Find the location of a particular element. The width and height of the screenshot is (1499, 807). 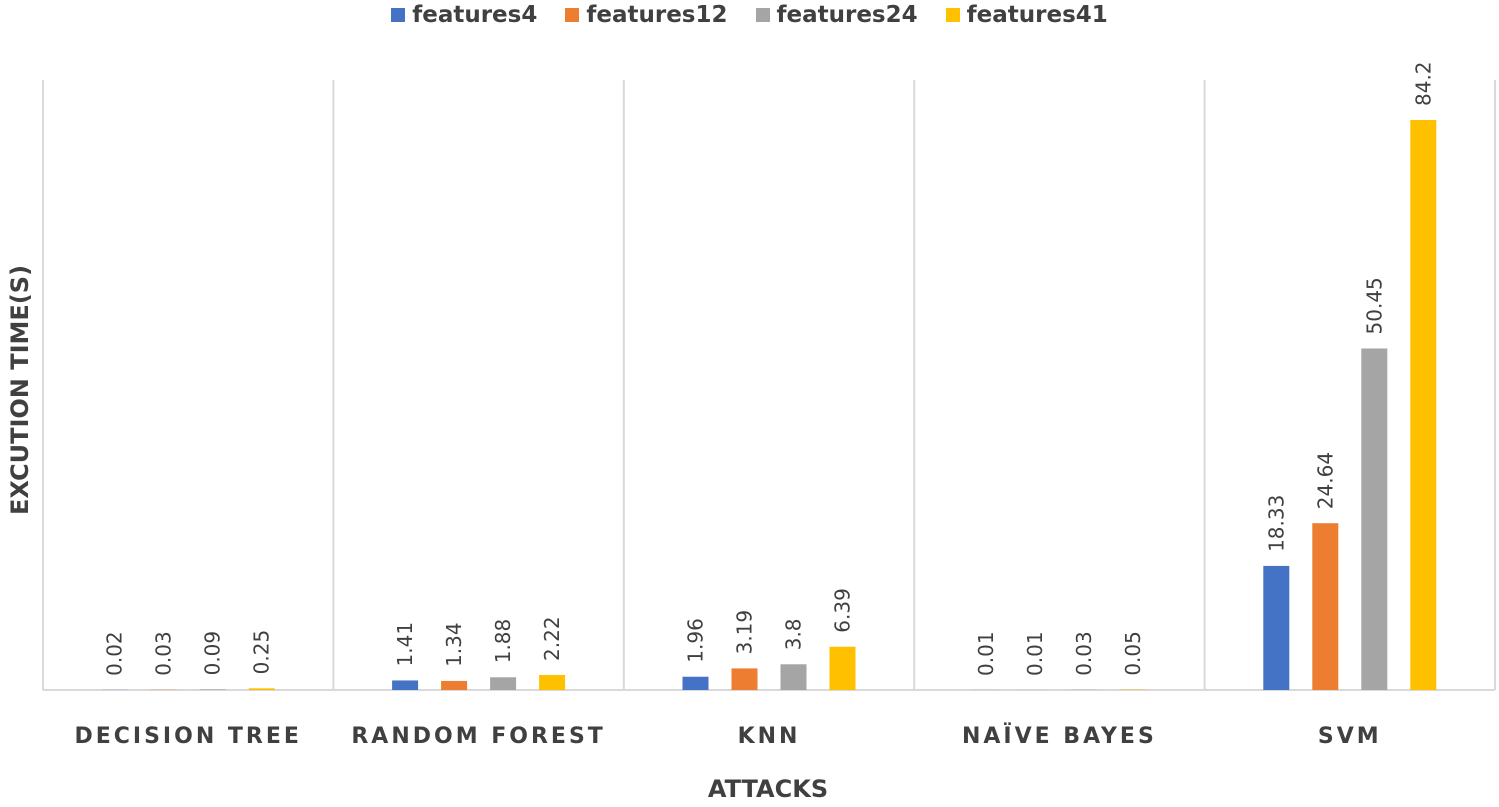

legend-item-features41: features41 is located at coordinates (1026, 15).